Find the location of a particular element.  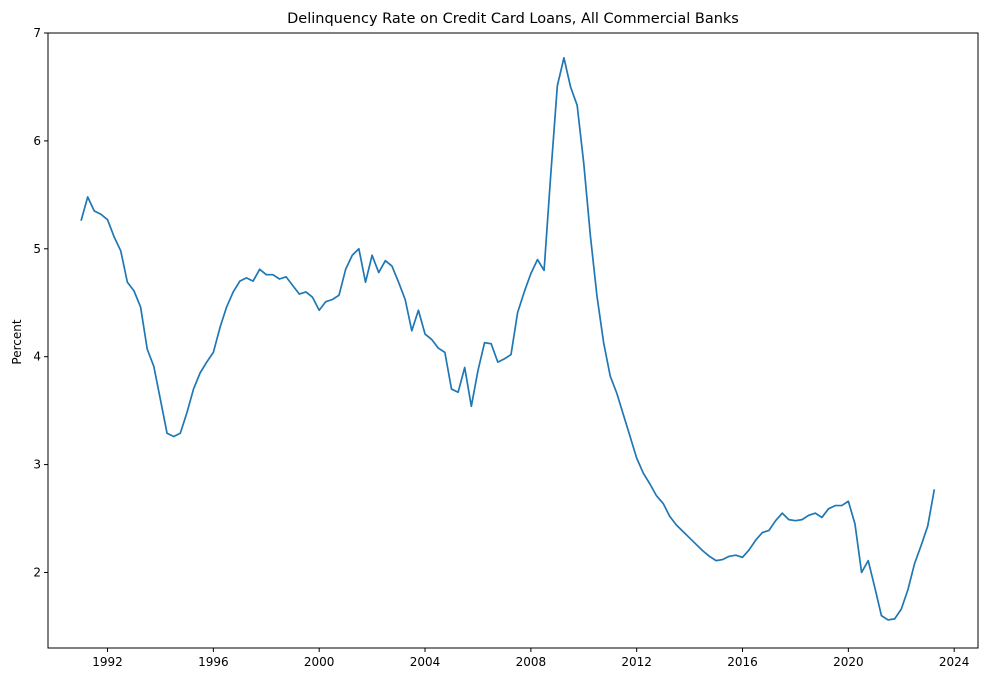

x-tick-label: 2020 is located at coordinates (848, 662).